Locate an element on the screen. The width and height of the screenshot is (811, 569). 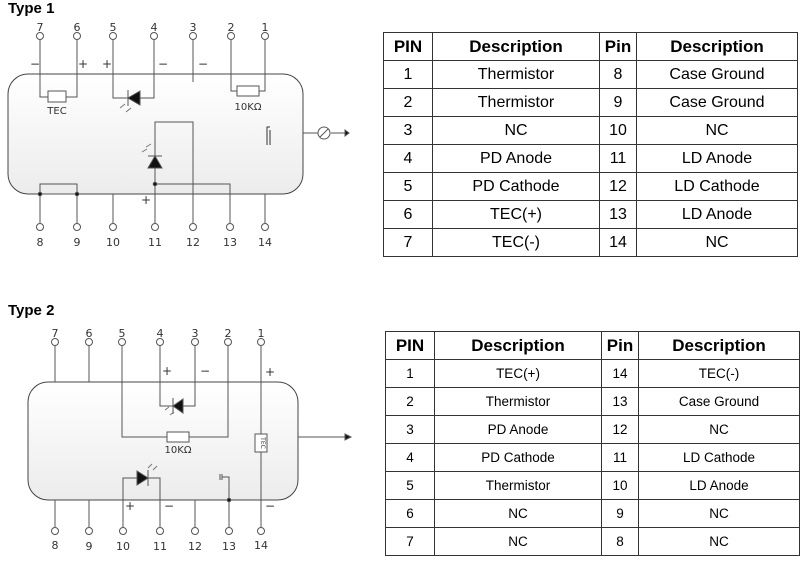
table-row: 3 NC 10 NC is located at coordinates (590, 130).